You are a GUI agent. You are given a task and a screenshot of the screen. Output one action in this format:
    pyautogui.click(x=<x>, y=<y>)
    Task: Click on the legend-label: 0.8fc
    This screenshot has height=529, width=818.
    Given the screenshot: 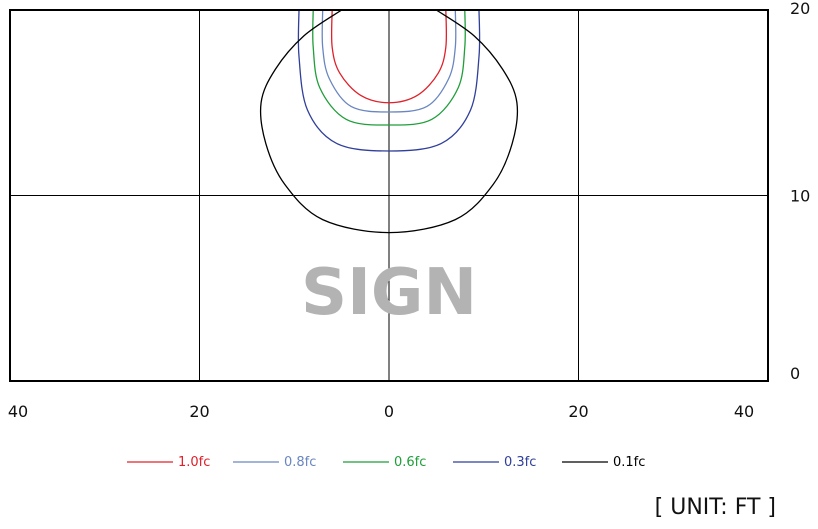 What is the action you would take?
    pyautogui.click(x=300, y=462)
    